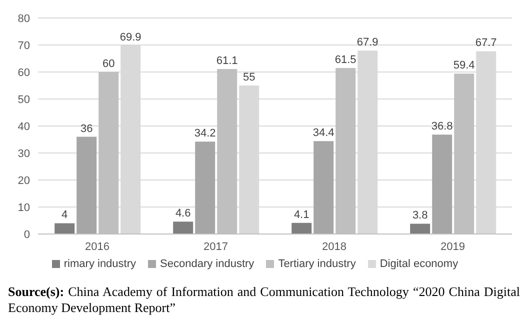 The height and width of the screenshot is (336, 520). I want to click on y-tick-label: 10, so click(24, 208).